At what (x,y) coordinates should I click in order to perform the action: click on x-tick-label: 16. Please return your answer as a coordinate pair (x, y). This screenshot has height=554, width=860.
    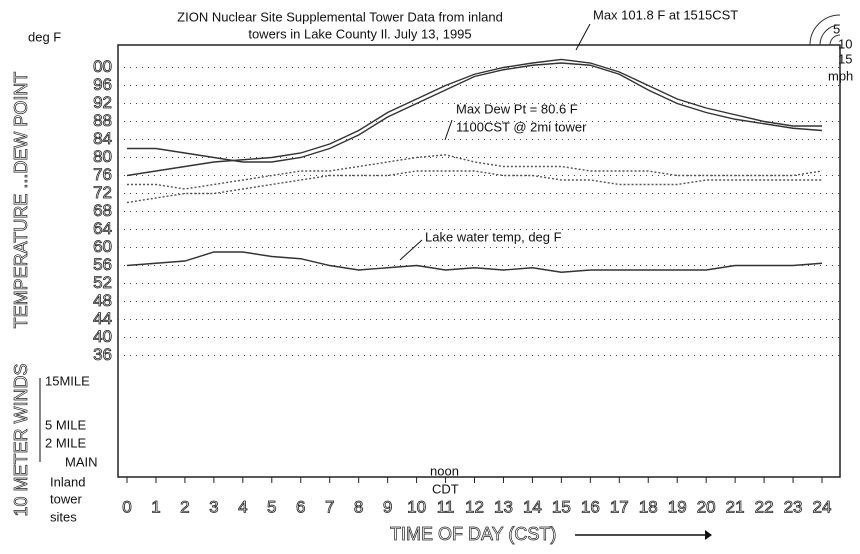
    Looking at the image, I should click on (590, 506).